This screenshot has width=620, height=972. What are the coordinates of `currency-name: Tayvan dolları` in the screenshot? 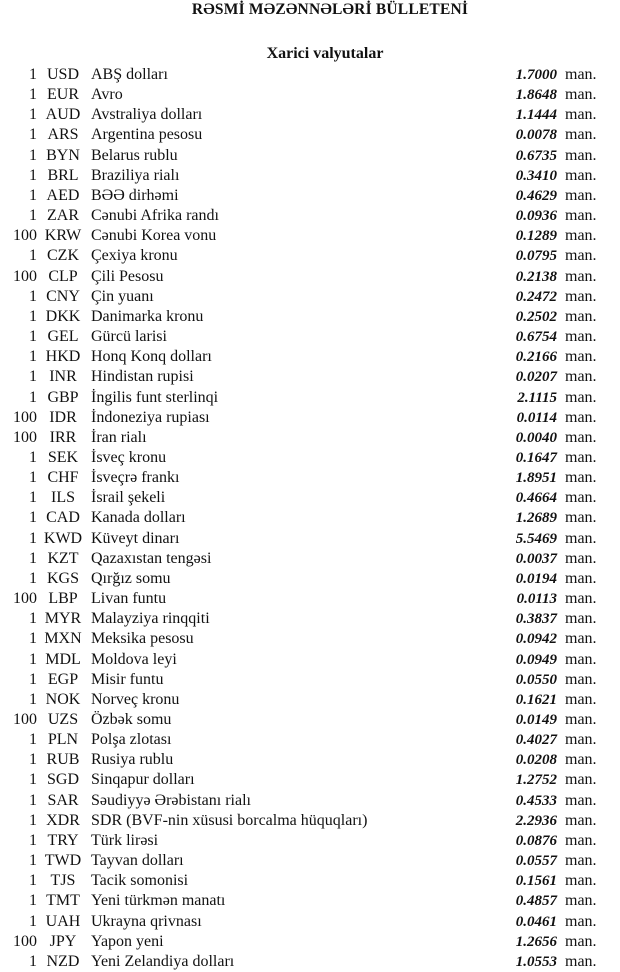 It's located at (137, 861).